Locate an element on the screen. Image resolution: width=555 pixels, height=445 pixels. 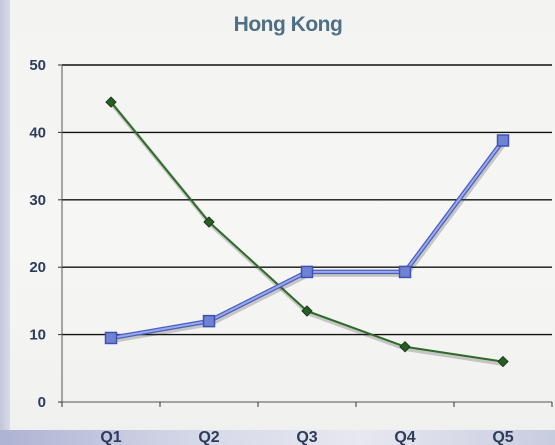
y-tick-label: 20 is located at coordinates (37, 267).